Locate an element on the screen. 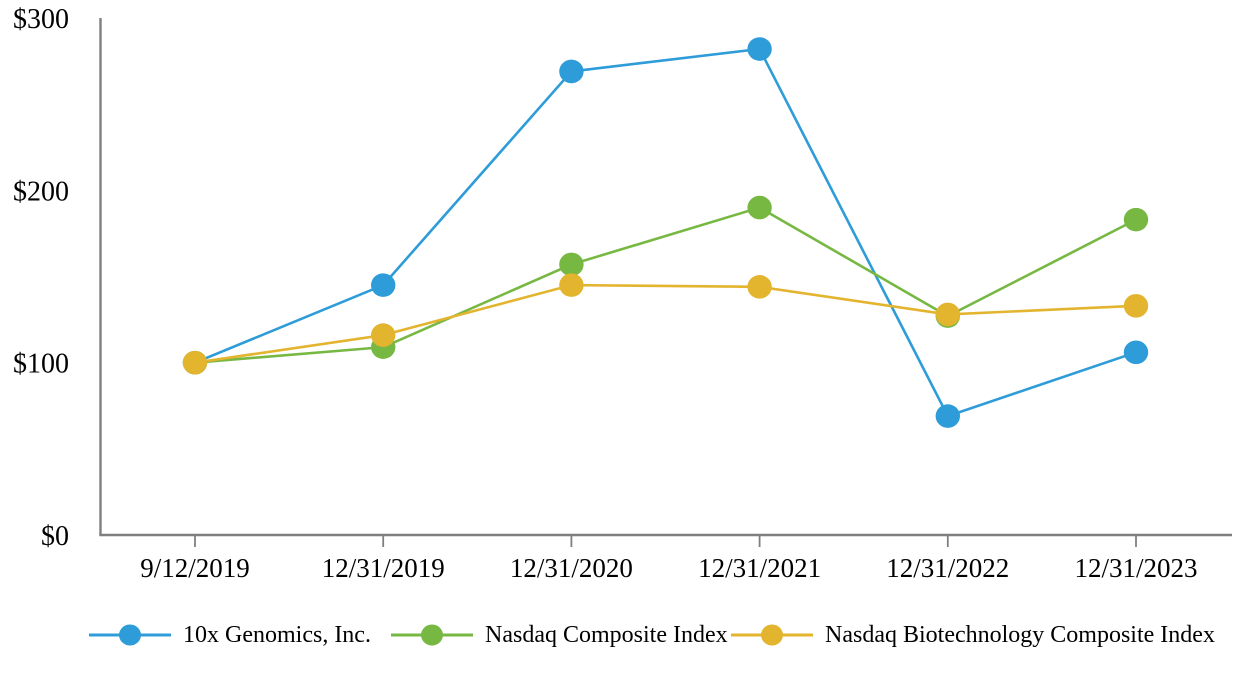 The image size is (1250, 674). legend-item-10x-genomics: 10x Genomics, Inc. is located at coordinates (230, 635).